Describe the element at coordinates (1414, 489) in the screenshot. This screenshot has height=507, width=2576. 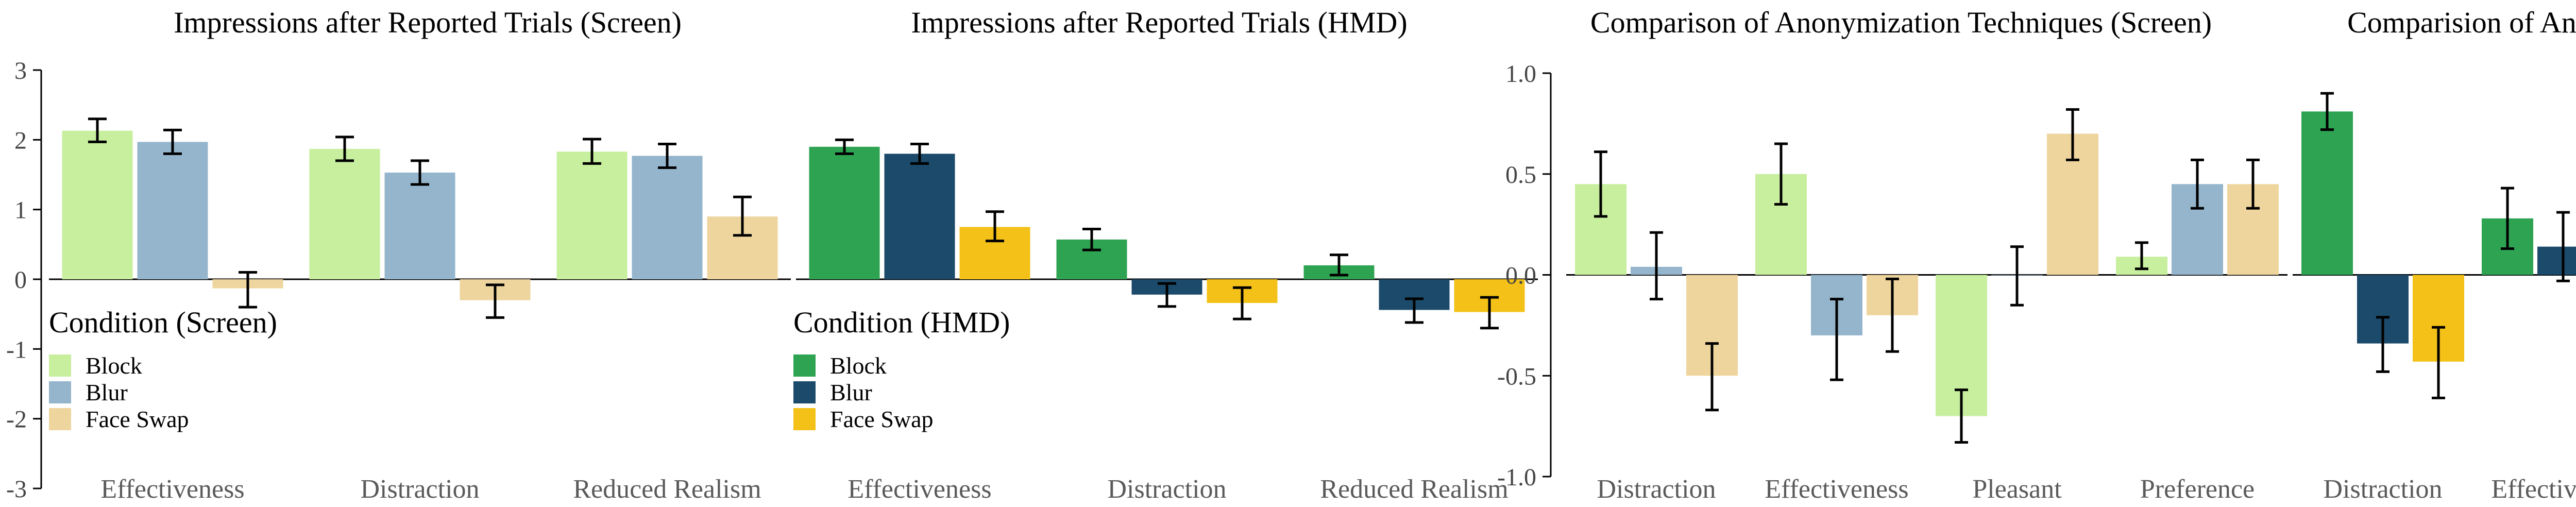
I see `x-category-label-hmd_impressions: Reduced Realism` at that location.